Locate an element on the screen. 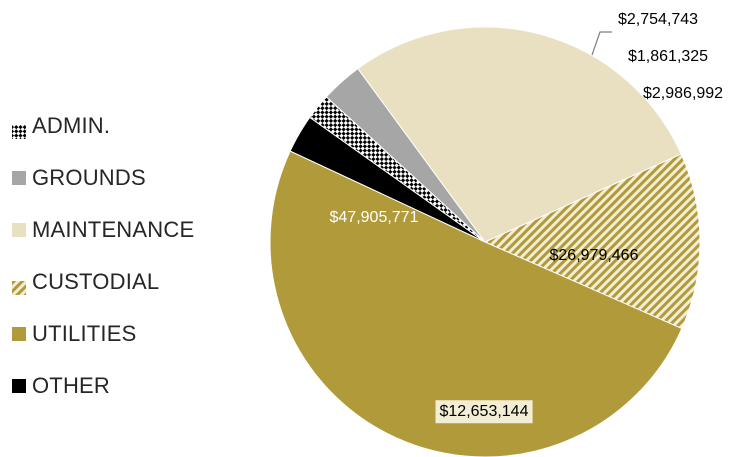 Image resolution: width=738 pixels, height=457 pixels. pie-slice-custodial is located at coordinates (592, 241).